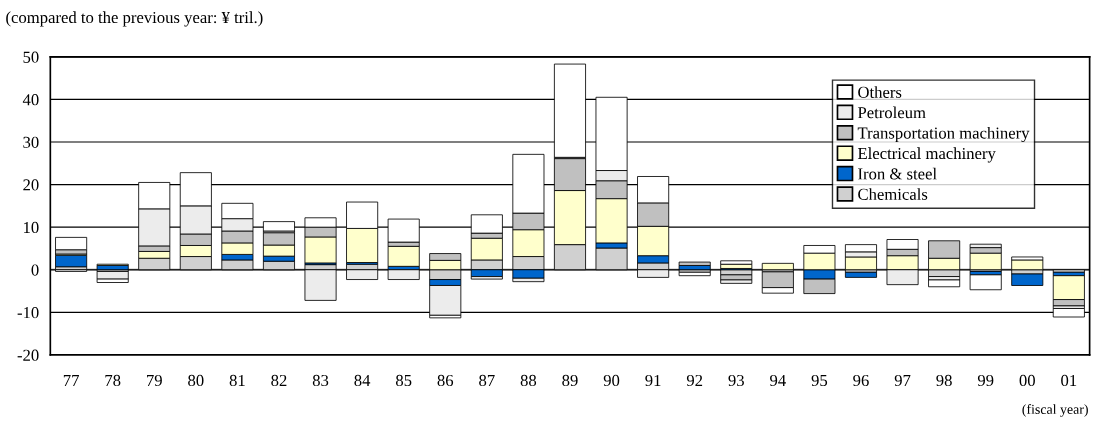 The width and height of the screenshot is (1094, 421). What do you see at coordinates (943, 134) in the screenshot?
I see `legend-label: Transportation machinery` at bounding box center [943, 134].